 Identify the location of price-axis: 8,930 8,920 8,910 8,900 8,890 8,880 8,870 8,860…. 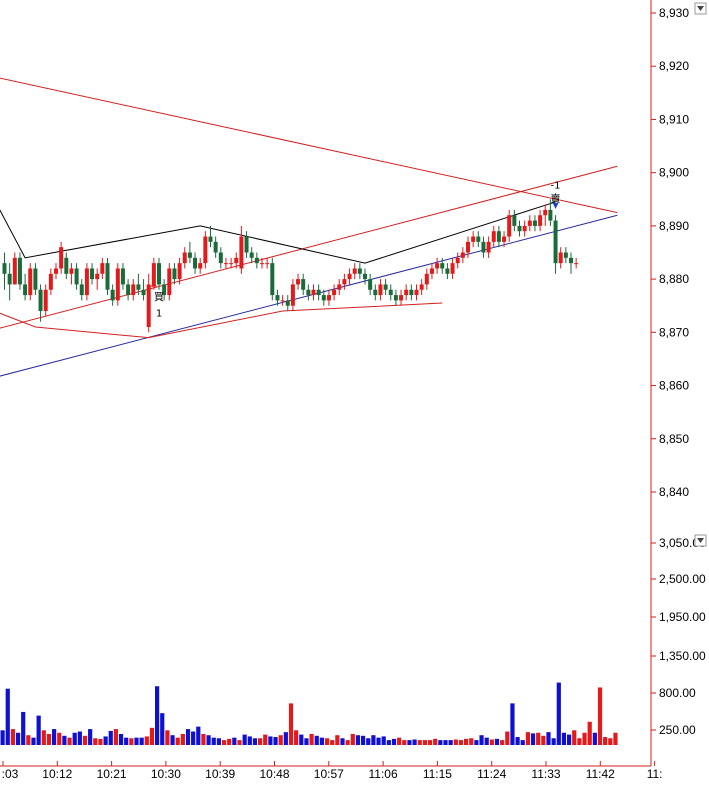
(670, 252).